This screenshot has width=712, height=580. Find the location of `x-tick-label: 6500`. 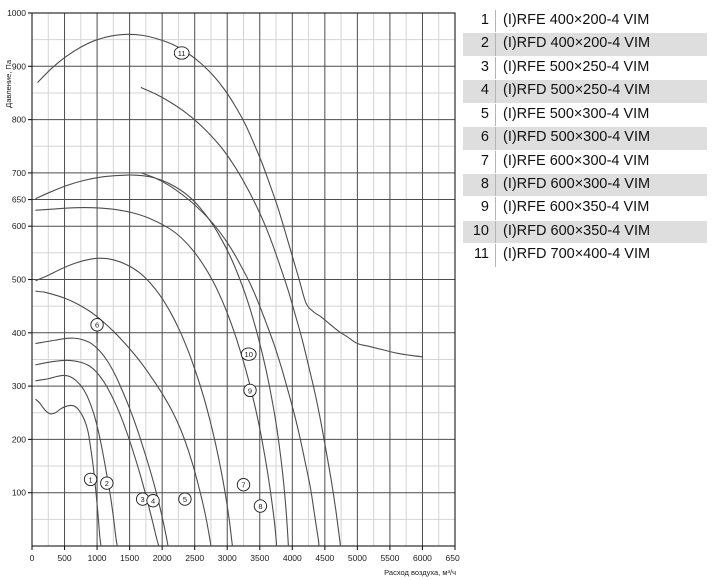

x-tick-label: 6500 is located at coordinates (453, 558).